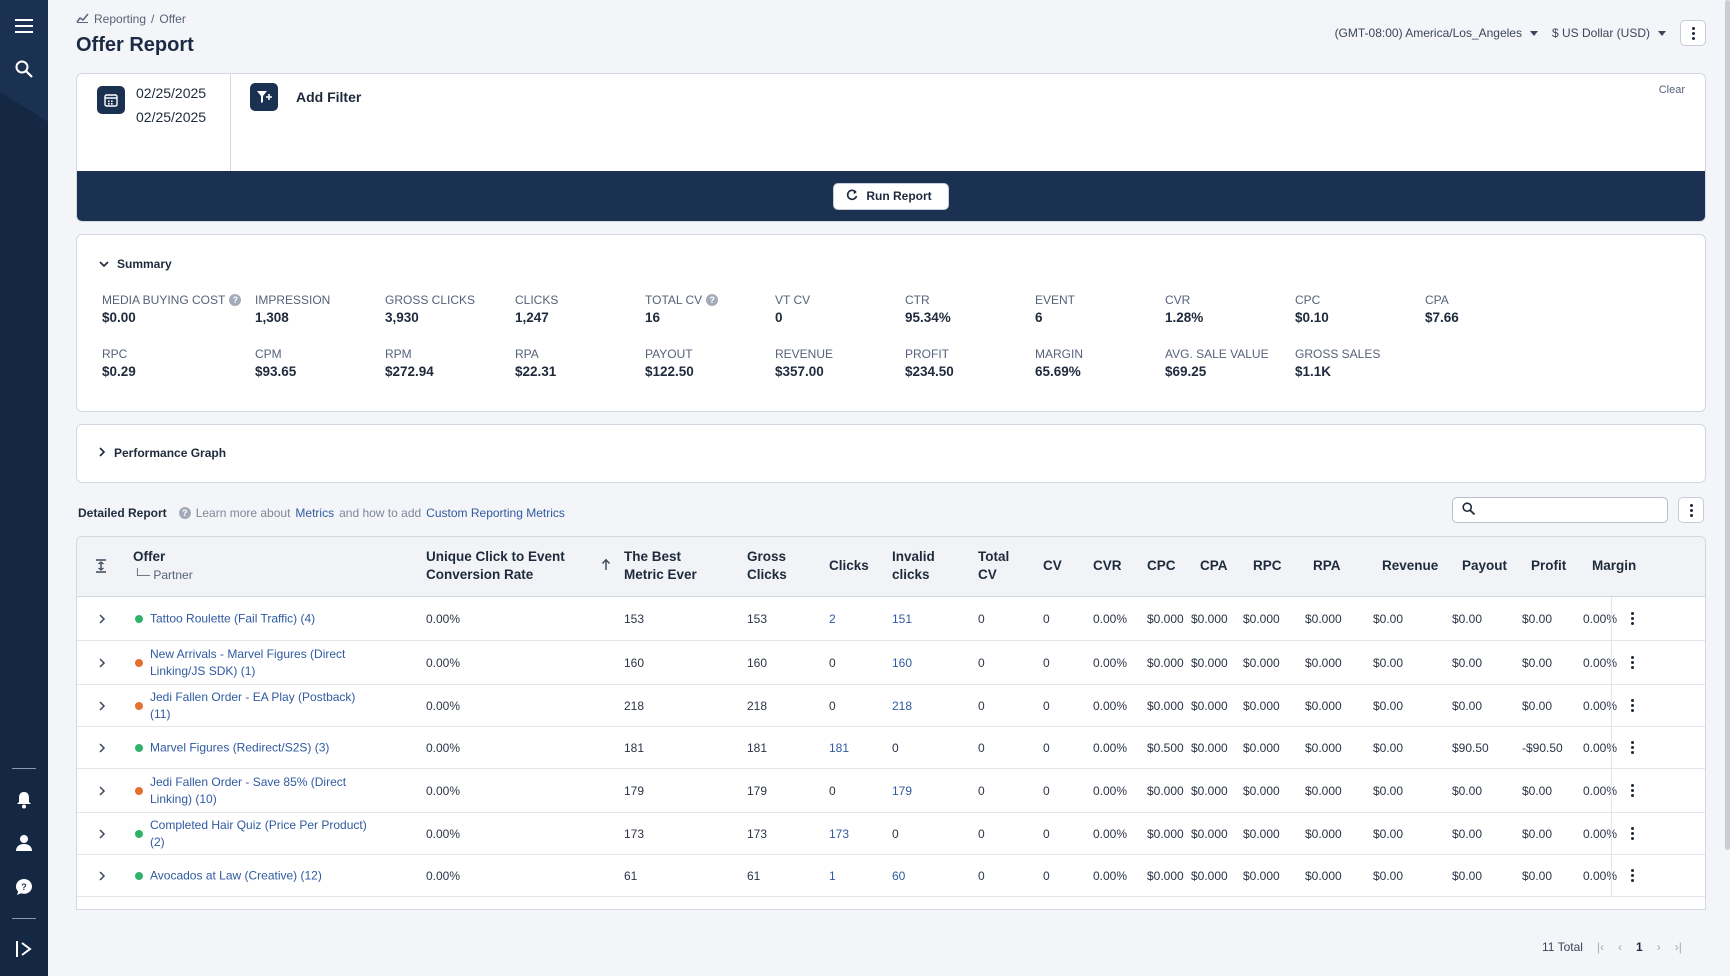 The width and height of the screenshot is (1730, 976). I want to click on metric-label: CPA, so click(1495, 300).